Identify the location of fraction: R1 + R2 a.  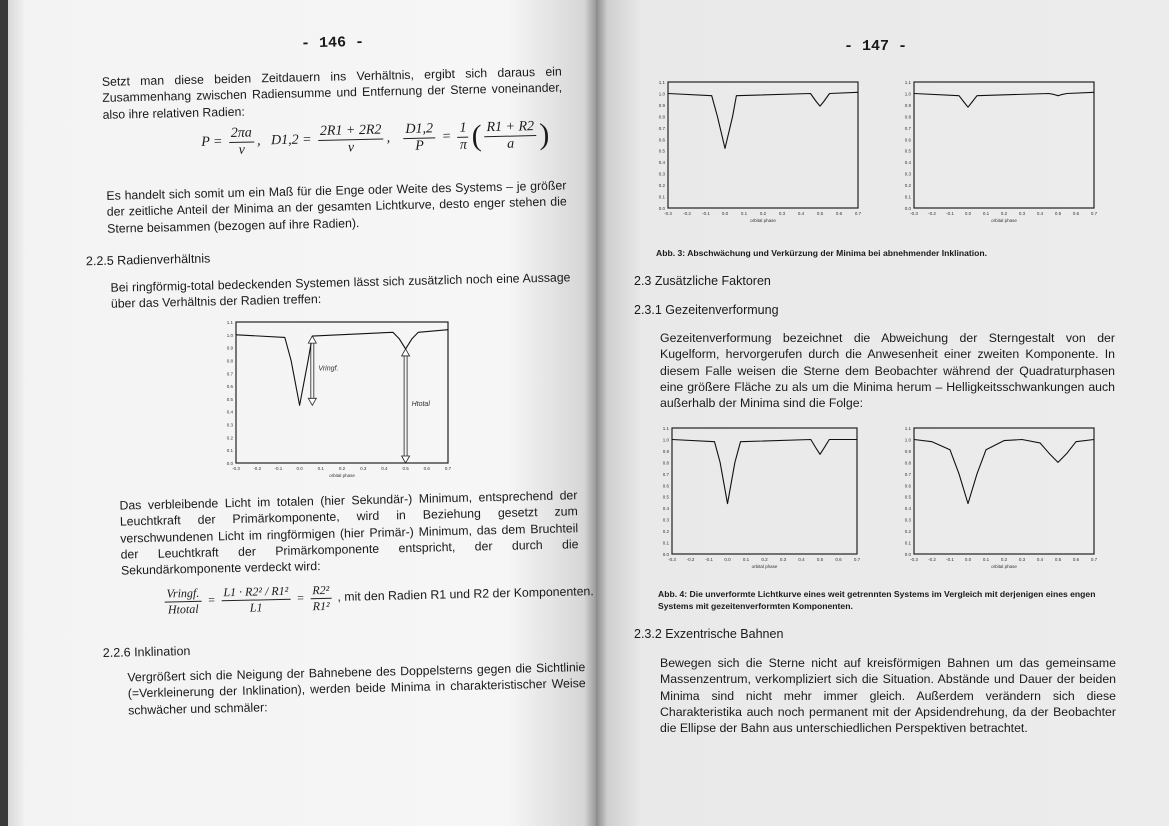
(510, 135).